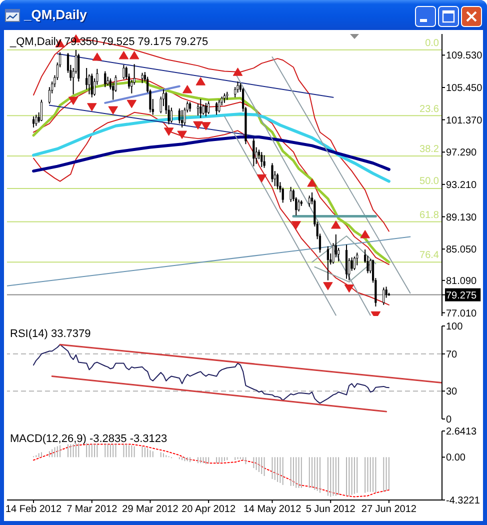 This screenshot has height=525, width=487. I want to click on chart-title: MACD(12,26,9) -3.2835 -3.3123, so click(89, 439).